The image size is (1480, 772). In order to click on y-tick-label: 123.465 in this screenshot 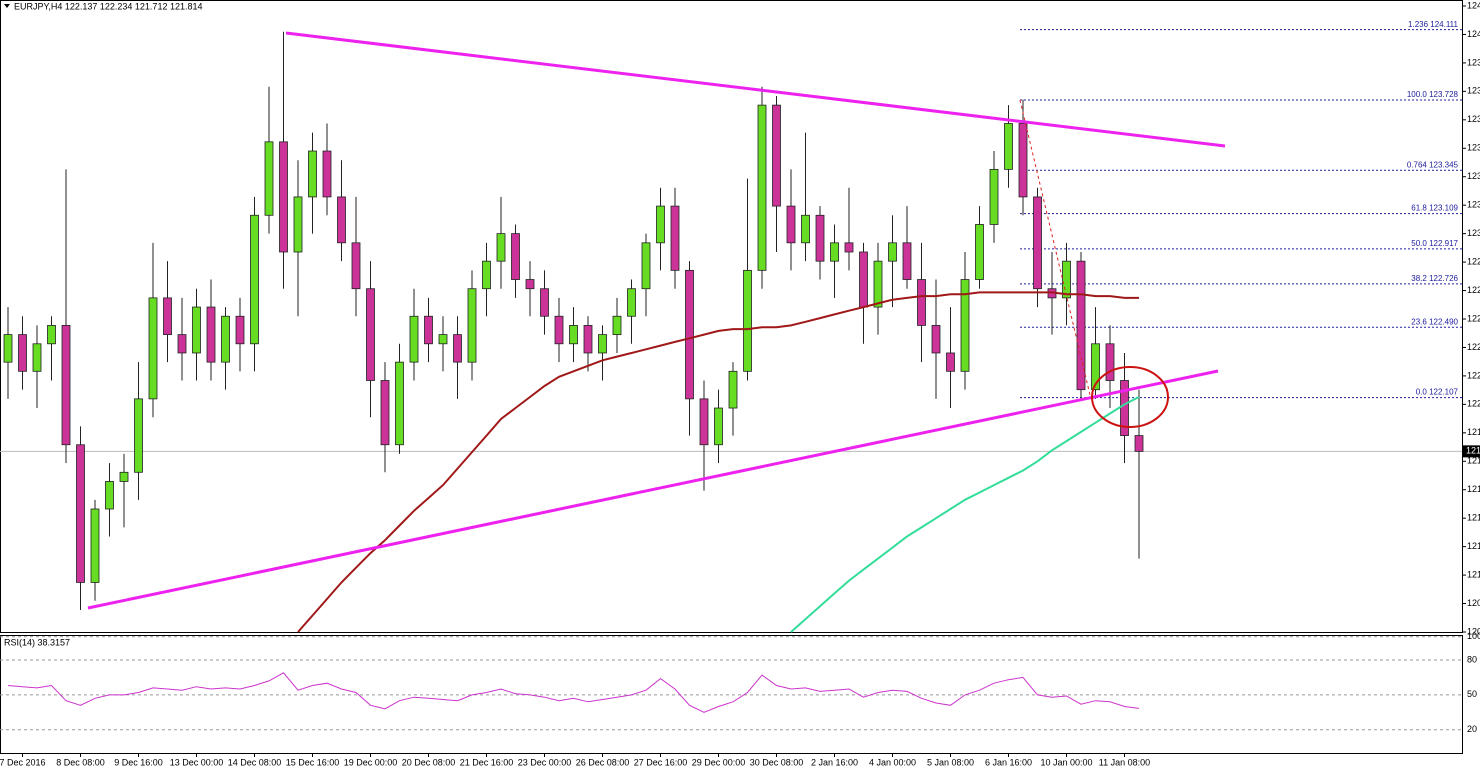, I will do `click(1473, 148)`.